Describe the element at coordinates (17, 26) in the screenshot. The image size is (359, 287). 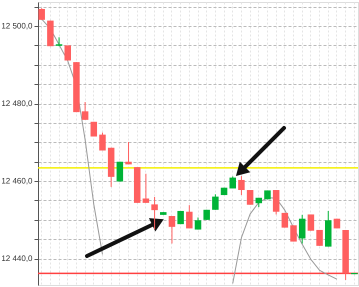
I see `y-tick-label: 12 500,0` at that location.